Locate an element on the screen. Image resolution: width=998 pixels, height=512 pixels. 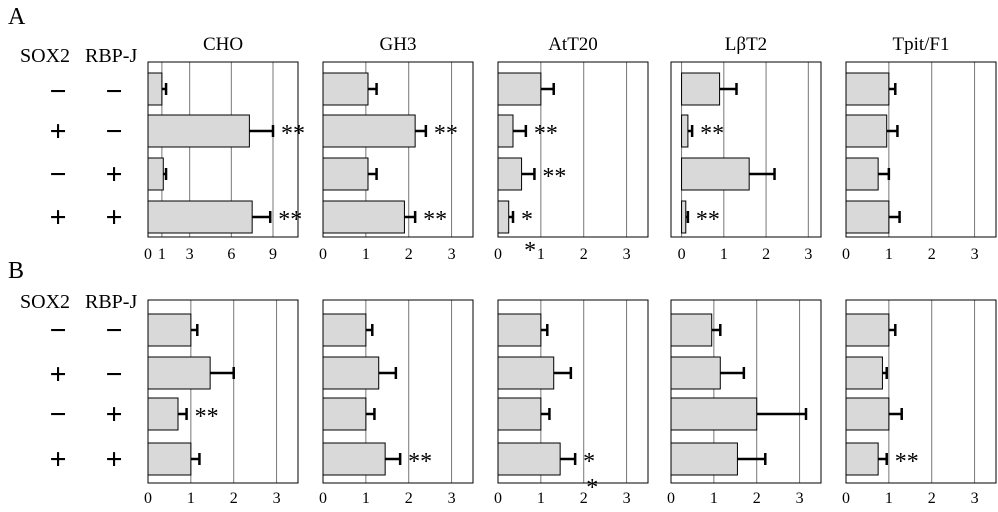
tick-label-b-5-1: 1 is located at coordinates (889, 498).